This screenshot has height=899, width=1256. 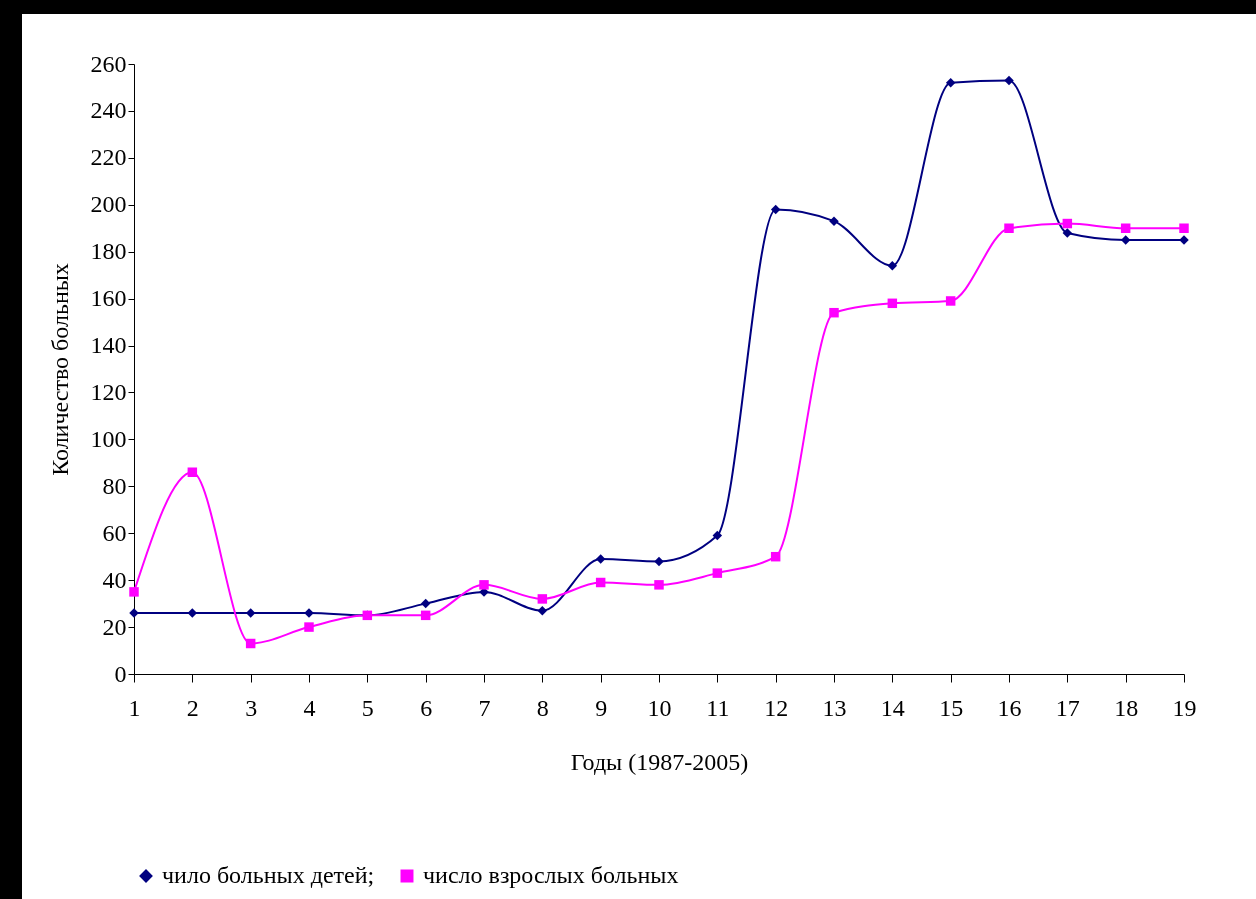 What do you see at coordinates (1067, 707) in the screenshot?
I see `x-tick-label: 17` at bounding box center [1067, 707].